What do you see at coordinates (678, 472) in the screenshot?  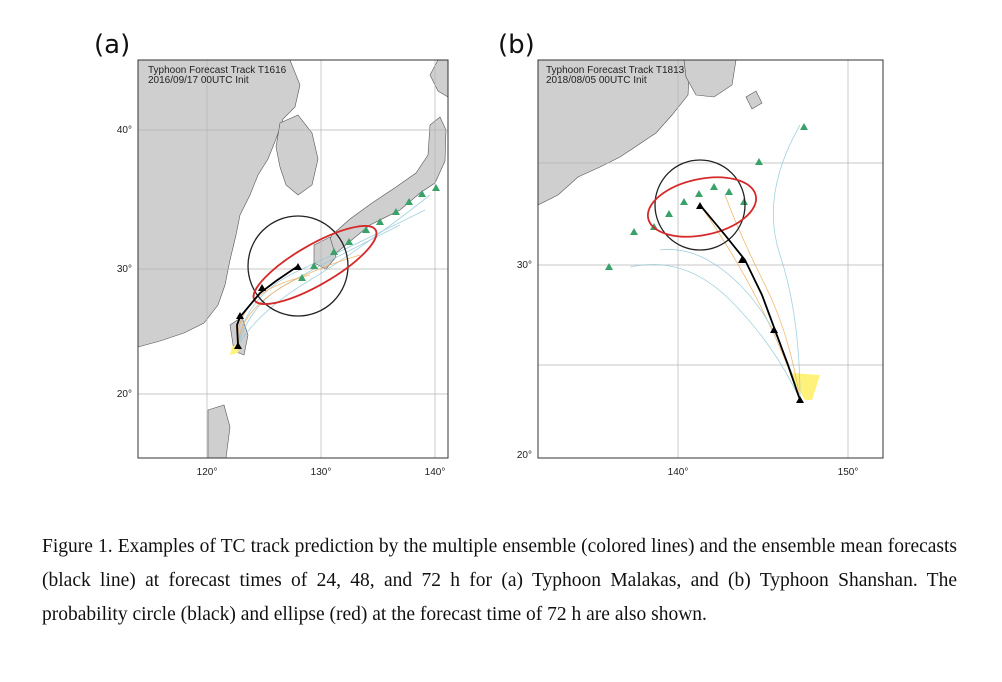 I see `panel-b-lon-tick-140: 140°` at bounding box center [678, 472].